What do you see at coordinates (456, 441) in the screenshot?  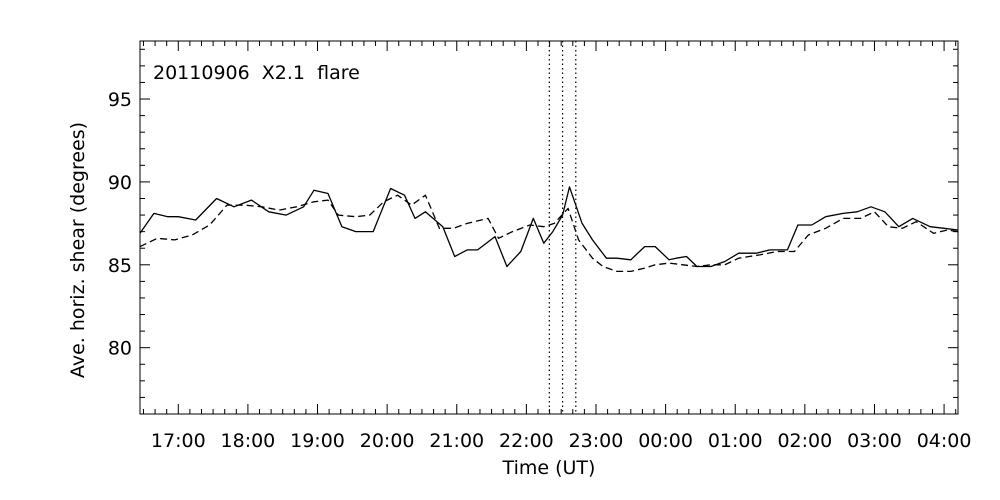 I see `x-tick-label: 21:00` at bounding box center [456, 441].